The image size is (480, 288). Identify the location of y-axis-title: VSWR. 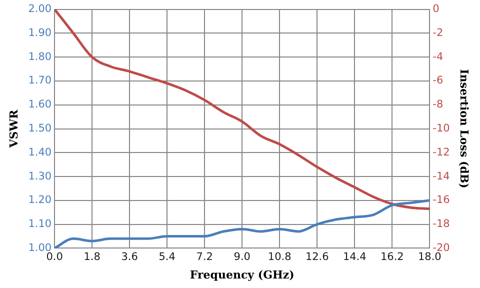
(13, 128).